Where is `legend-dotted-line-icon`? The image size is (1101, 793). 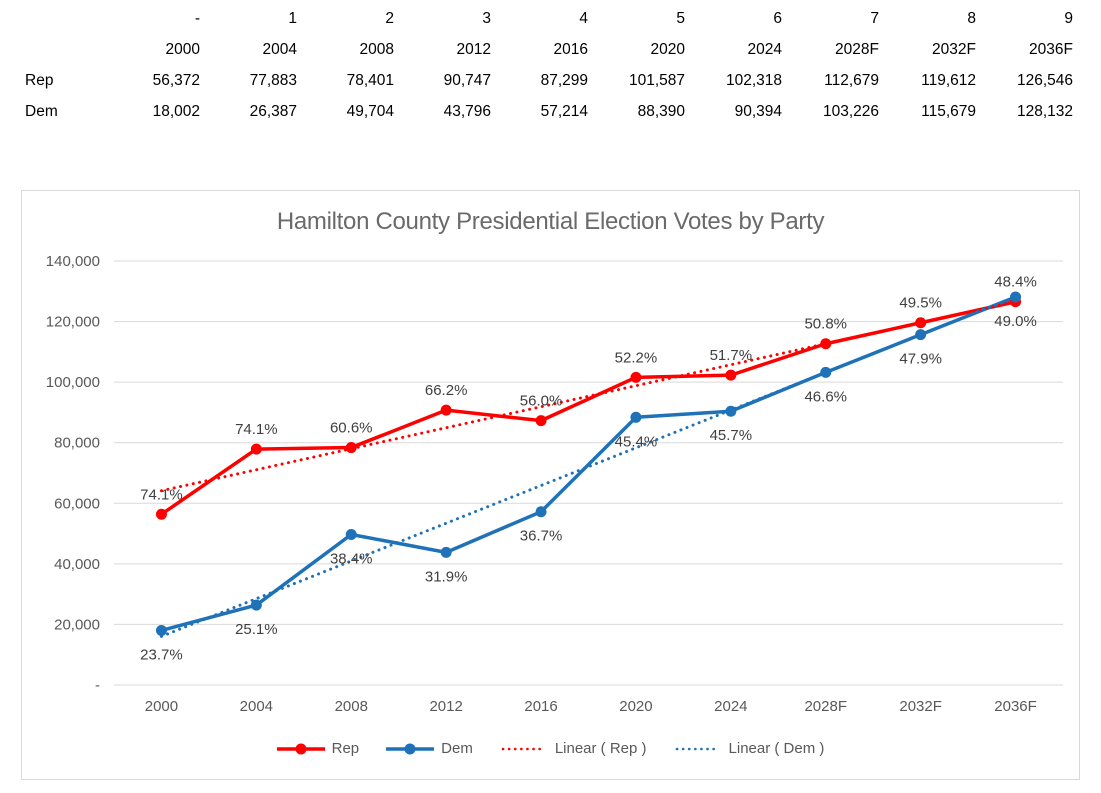 legend-dotted-line-icon is located at coordinates (697, 748).